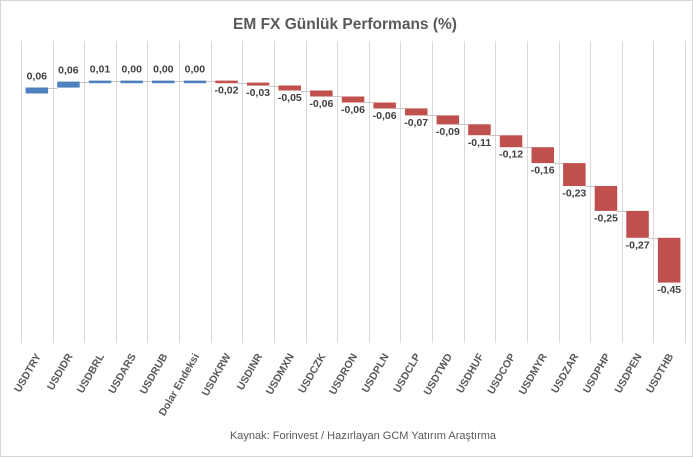 The image size is (693, 457). Describe the element at coordinates (416, 123) in the screenshot. I see `value-label: -0,07` at that location.